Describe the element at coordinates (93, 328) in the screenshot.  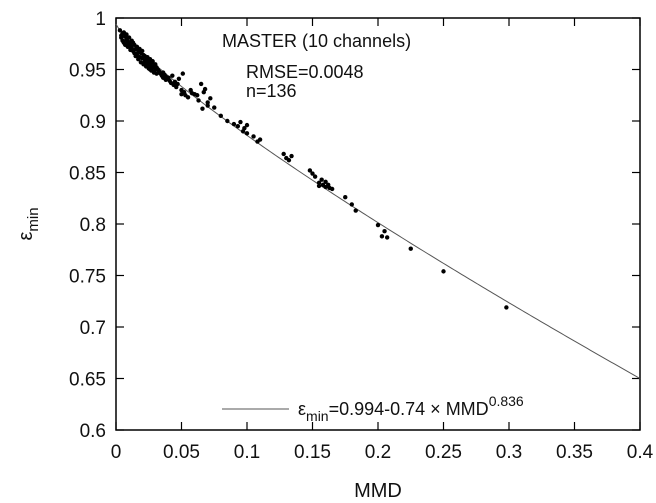
I see `y-tick-label: 0.7` at that location.